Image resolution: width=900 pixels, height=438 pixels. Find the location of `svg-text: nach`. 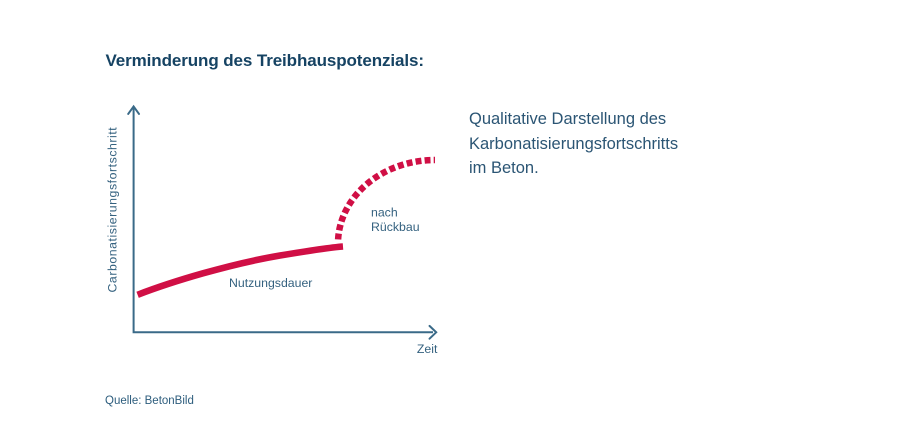

svg-text: nach is located at coordinates (384, 213).